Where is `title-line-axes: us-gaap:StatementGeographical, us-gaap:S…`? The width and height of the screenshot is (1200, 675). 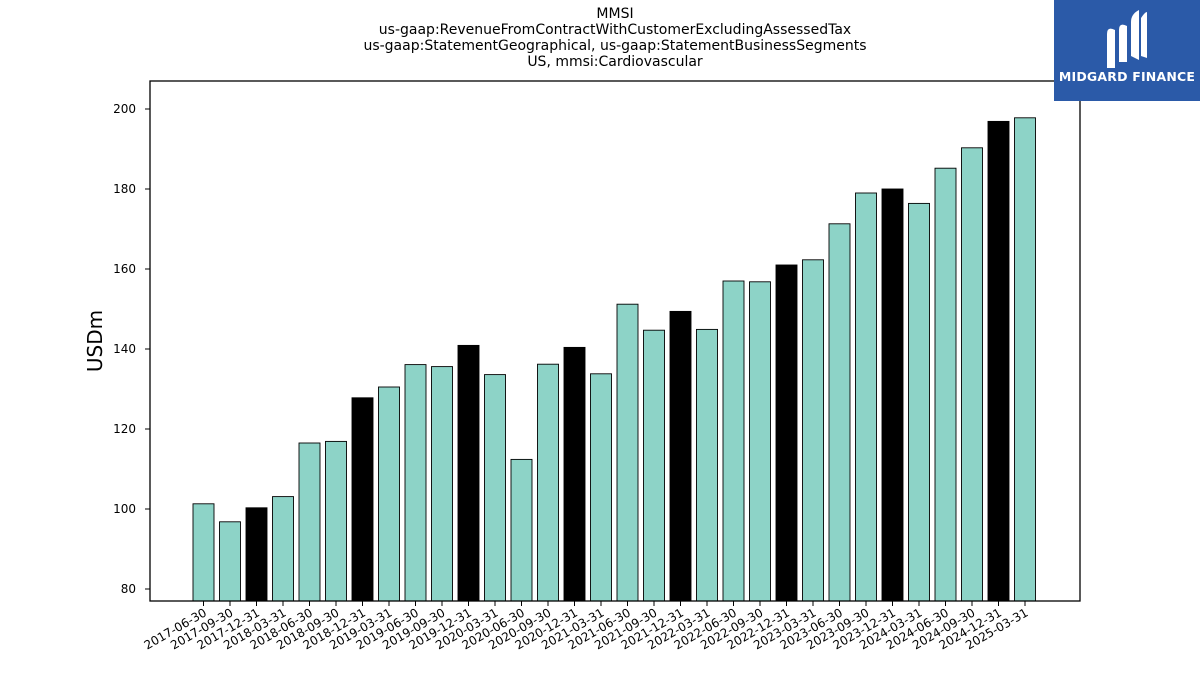 title-line-axes: us-gaap:StatementGeographical, us-gaap:S… is located at coordinates (615, 46).